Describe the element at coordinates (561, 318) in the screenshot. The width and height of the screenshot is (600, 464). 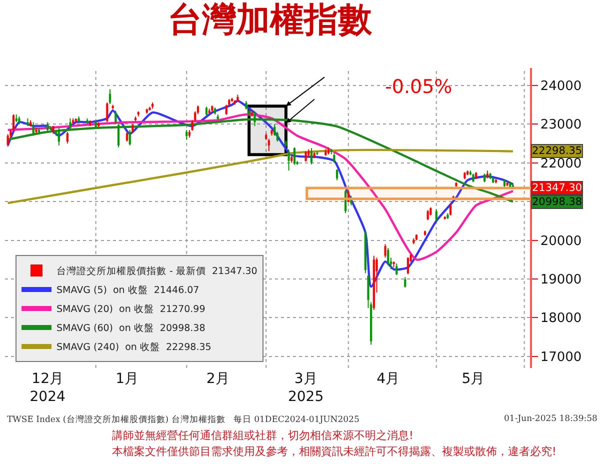
I see `y-tick-label: 18000` at that location.